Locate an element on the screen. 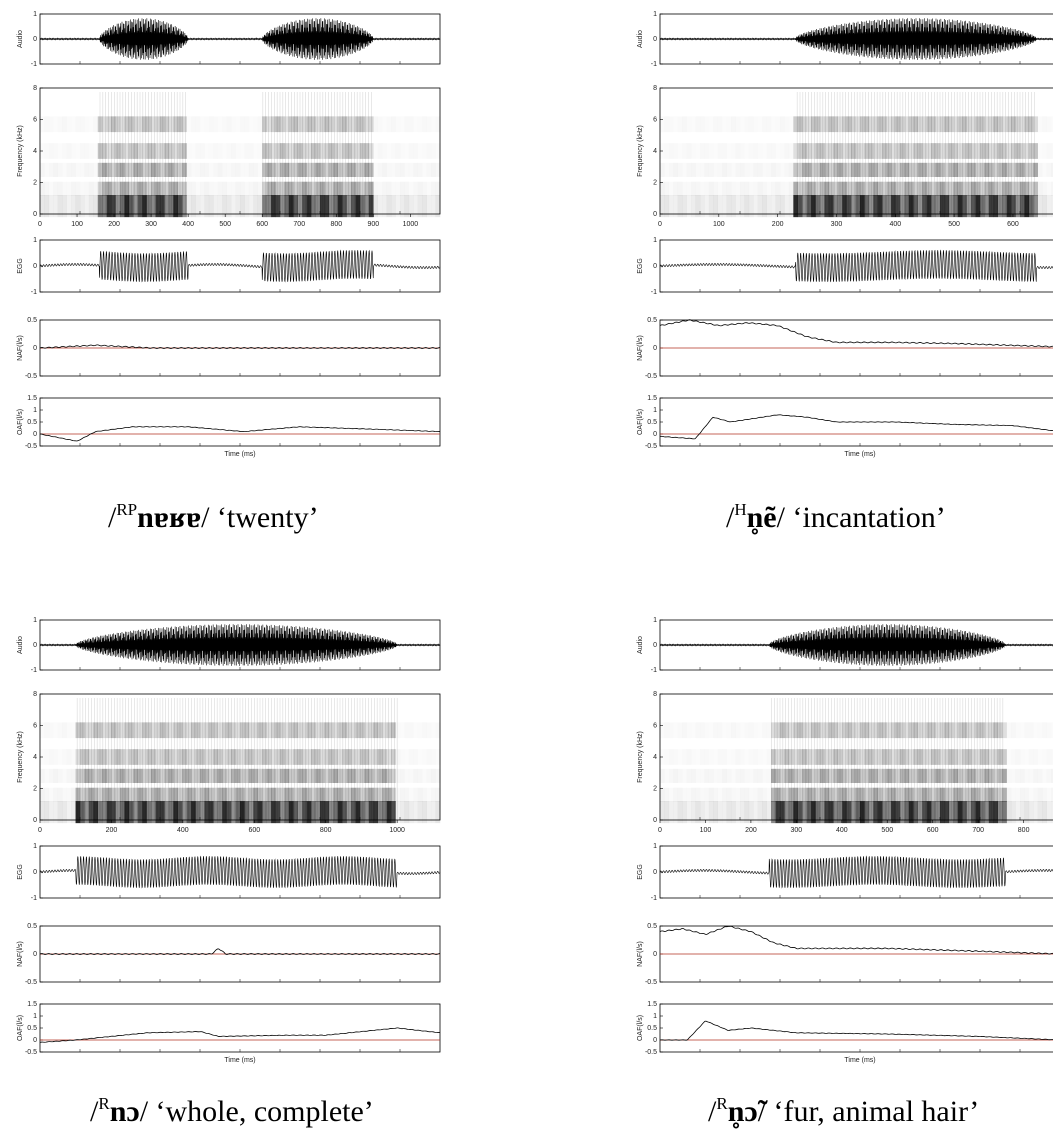 The width and height of the screenshot is (1053, 1147). y-tick-label: 0 is located at coordinates (655, 214).